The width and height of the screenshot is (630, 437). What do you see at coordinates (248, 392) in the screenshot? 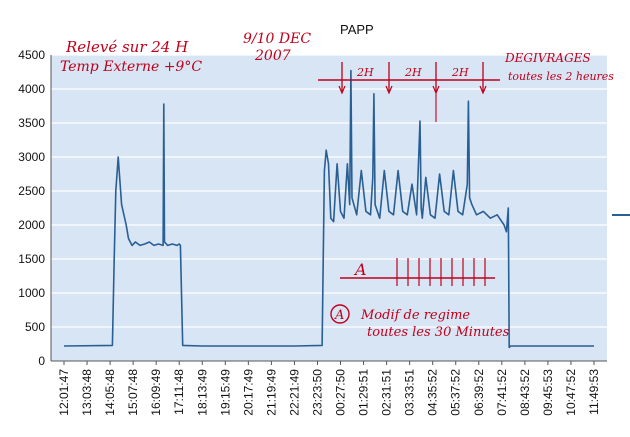
I see `x-tick-label: 20:17:49` at bounding box center [248, 392].